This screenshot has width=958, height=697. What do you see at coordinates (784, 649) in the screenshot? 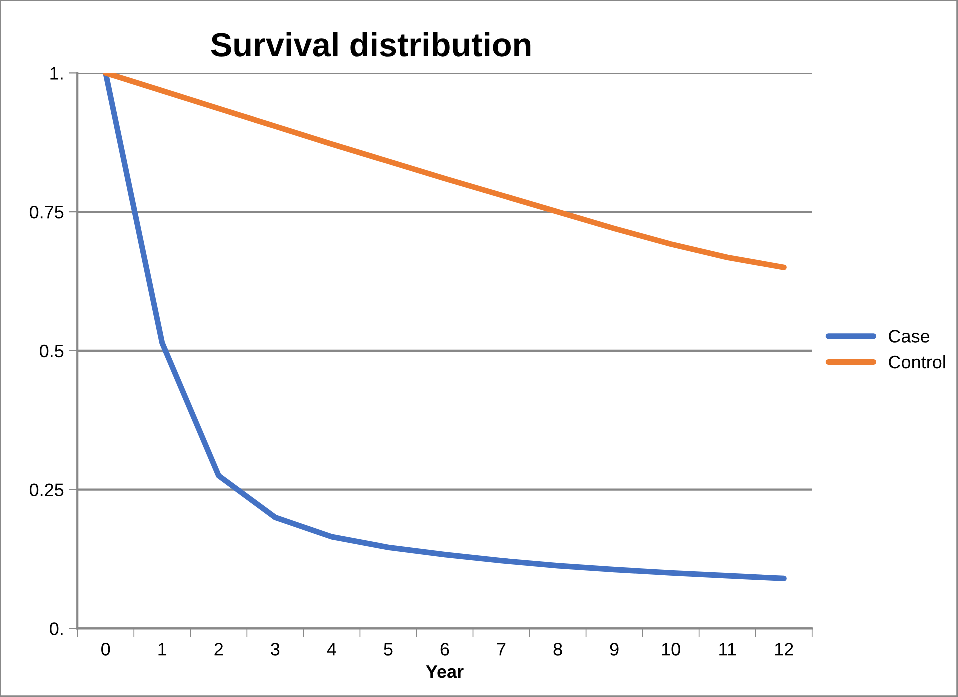
I see `x-tick-label: 12` at bounding box center [784, 649].